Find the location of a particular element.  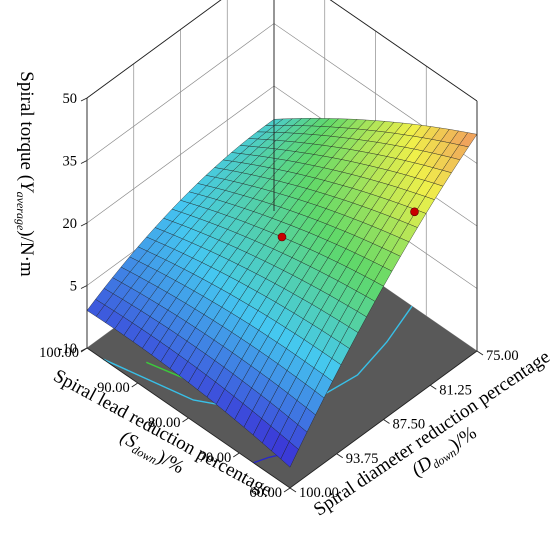

z-tick-label: -10 is located at coordinates (67, 349).